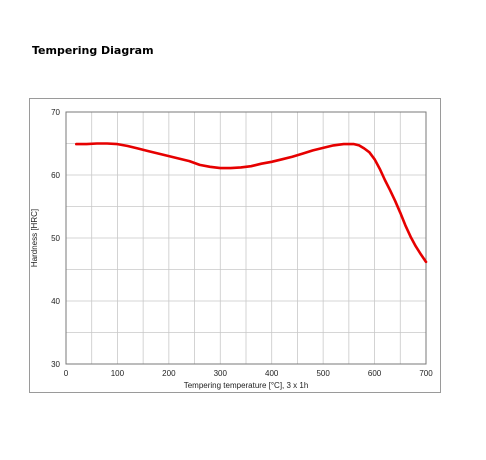 This screenshot has height=460, width=486. I want to click on x-tick-label: 100, so click(118, 373).